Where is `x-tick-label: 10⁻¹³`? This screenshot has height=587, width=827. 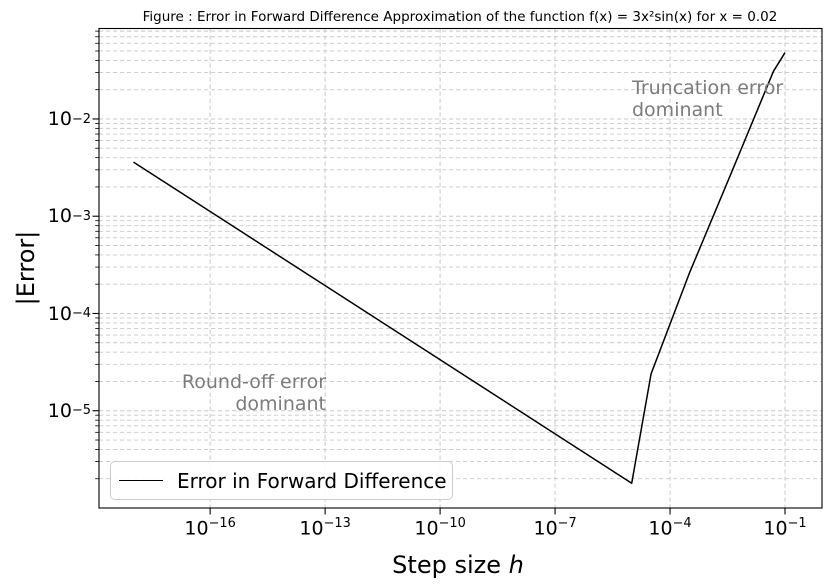
x-tick-label: 10⁻¹³ is located at coordinates (325, 528).